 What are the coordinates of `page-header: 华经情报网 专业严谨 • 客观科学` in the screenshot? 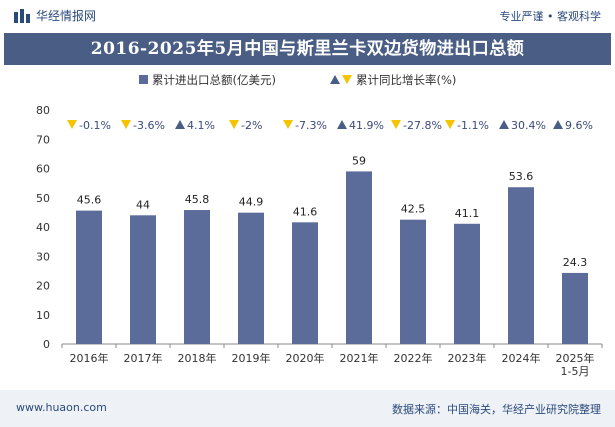 It's located at (307, 15).